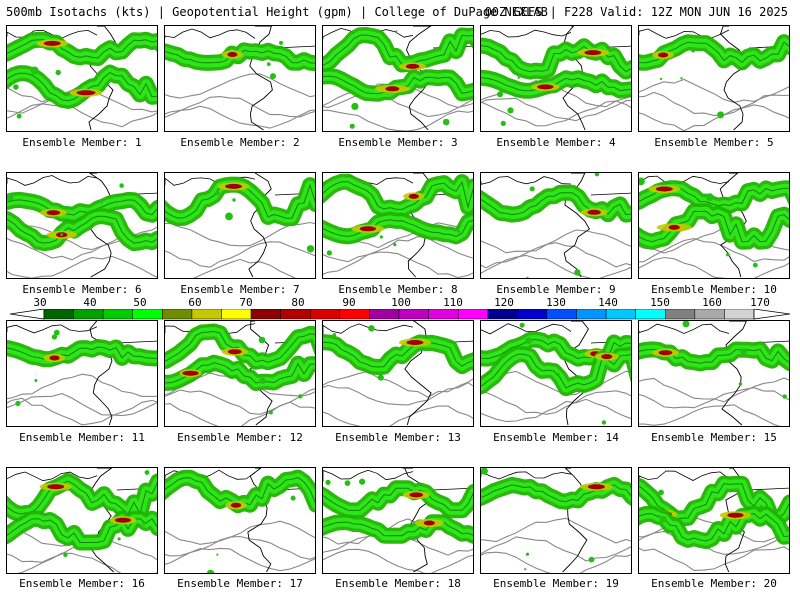  Describe the element at coordinates (140, 302) in the screenshot. I see `colorbar-tick-label: 50` at that location.